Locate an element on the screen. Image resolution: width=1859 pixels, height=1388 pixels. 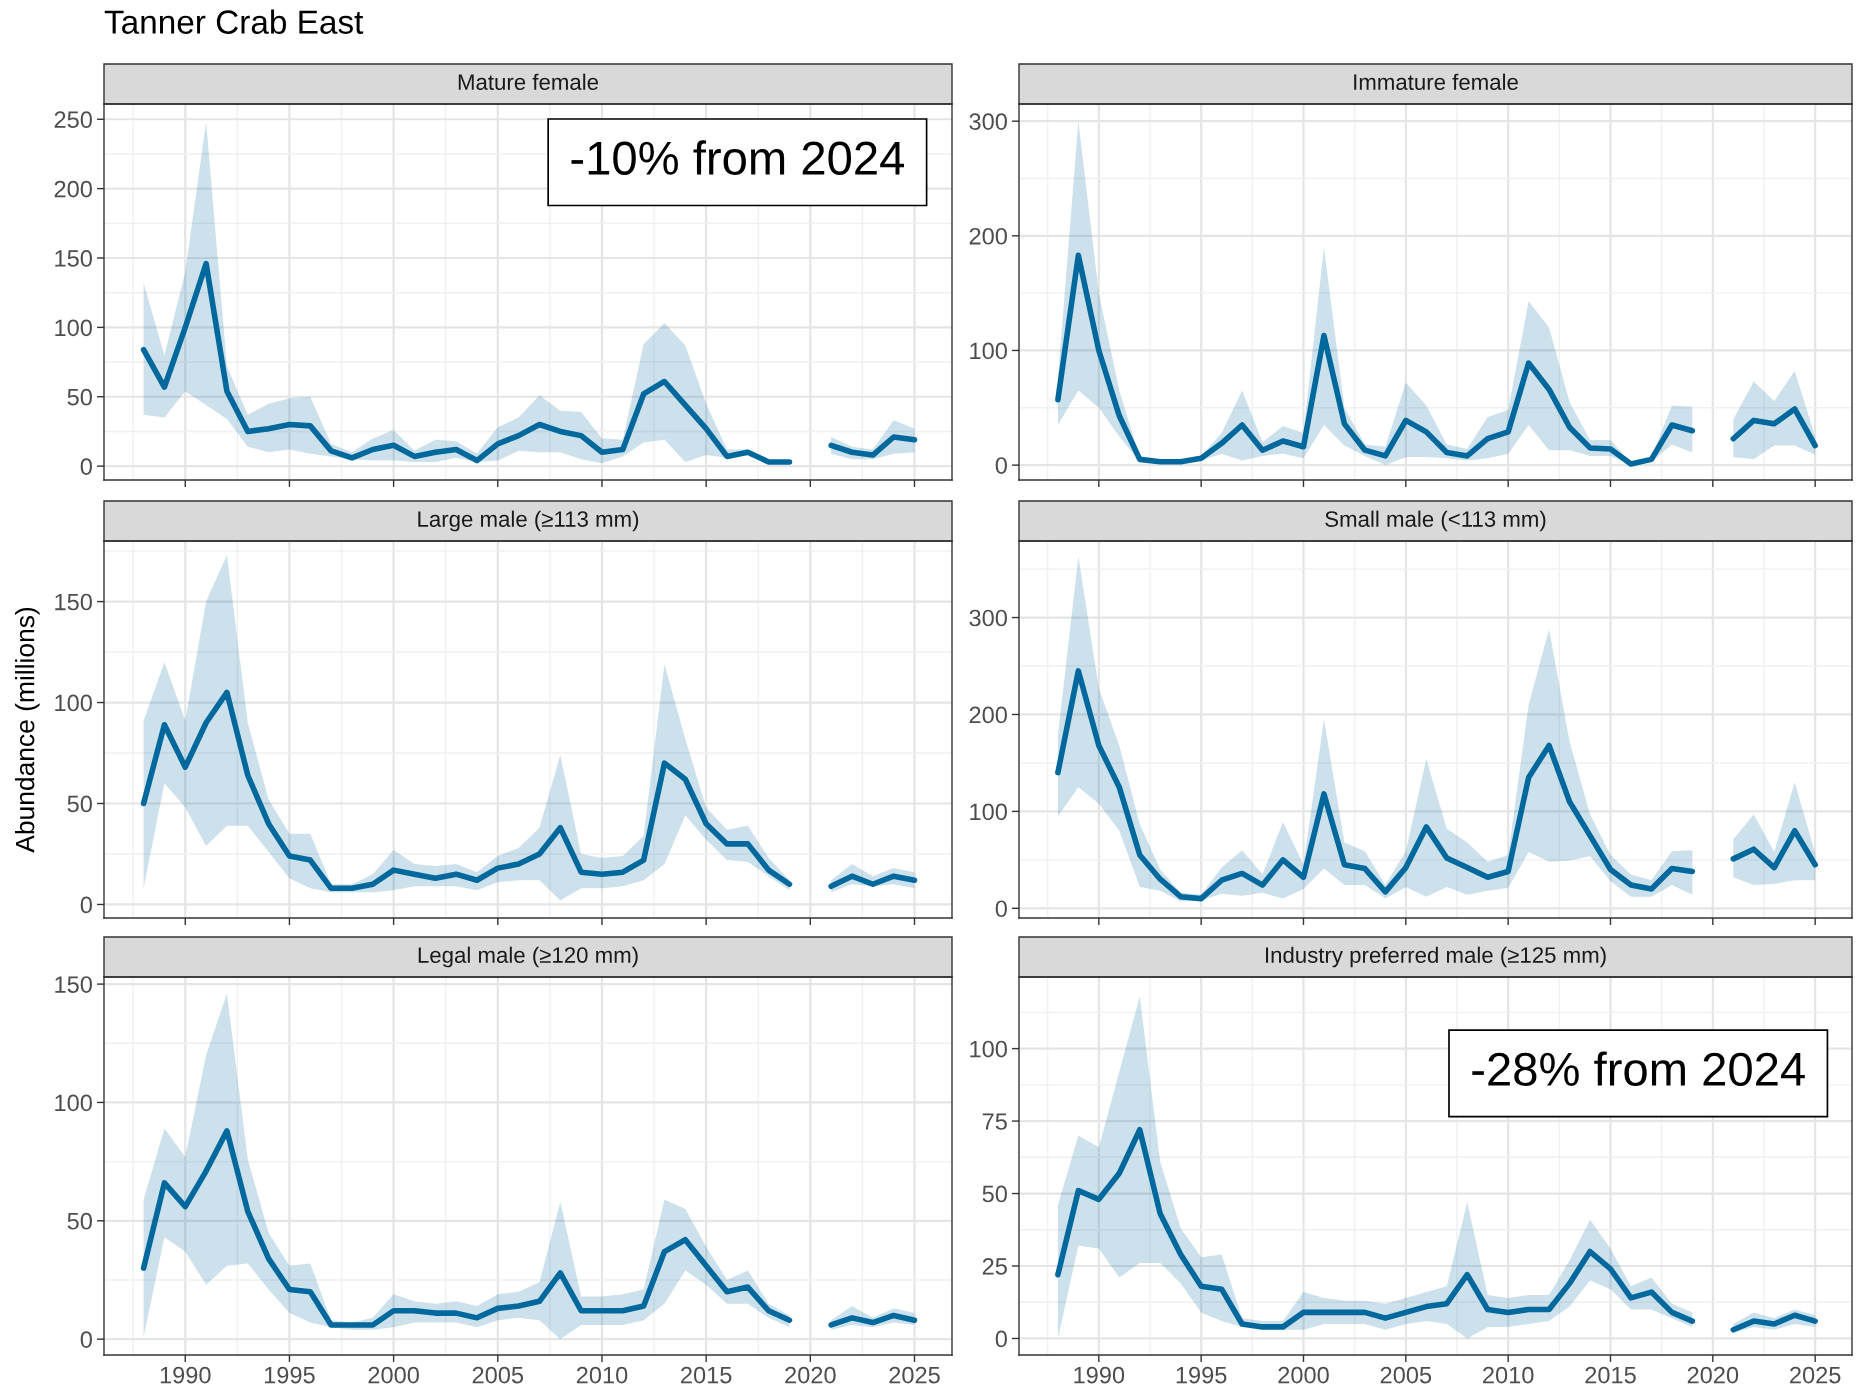
chart-title: Small male (<113 mm) is located at coordinates (1435, 521).